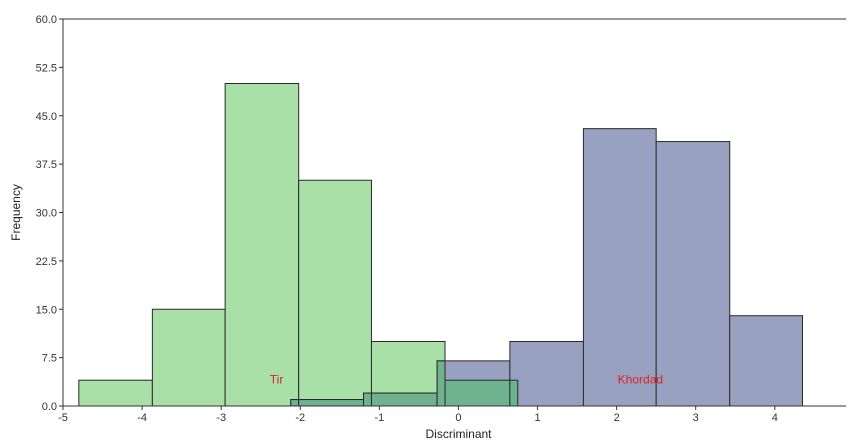 The image size is (848, 444). What do you see at coordinates (63, 418) in the screenshot?
I see `x-tick-label-0: -5` at bounding box center [63, 418].